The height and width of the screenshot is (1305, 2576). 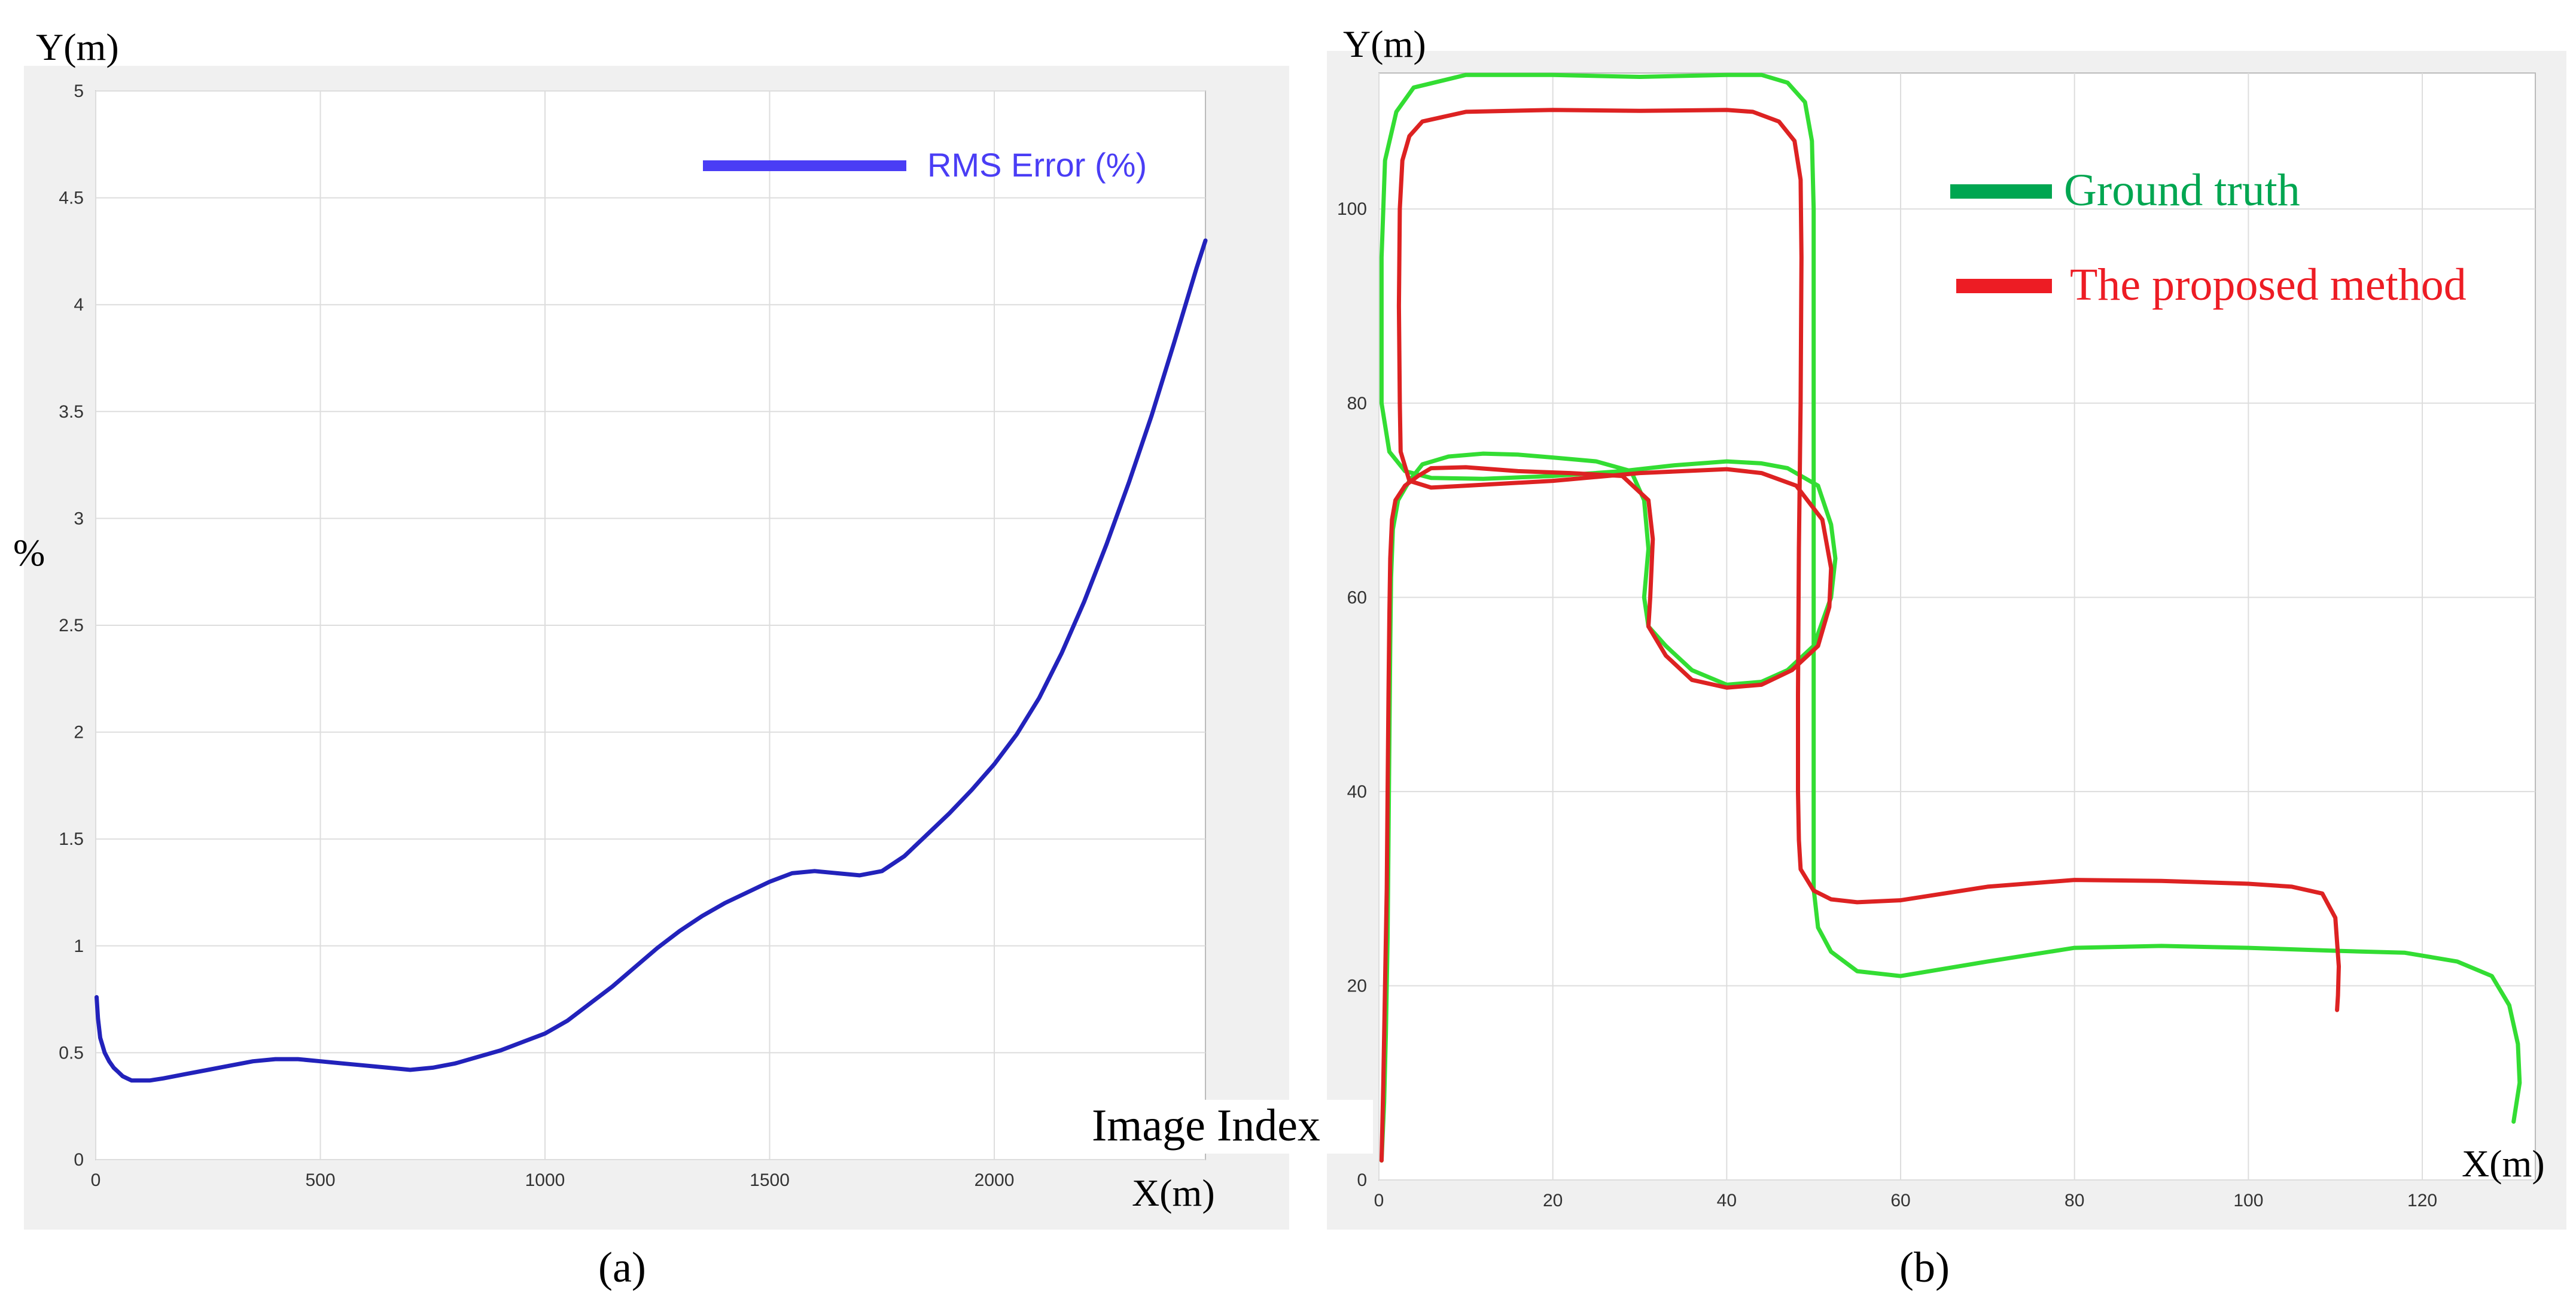 I want to click on panel-a-y-tick-label: 0, so click(x=79, y=1160).